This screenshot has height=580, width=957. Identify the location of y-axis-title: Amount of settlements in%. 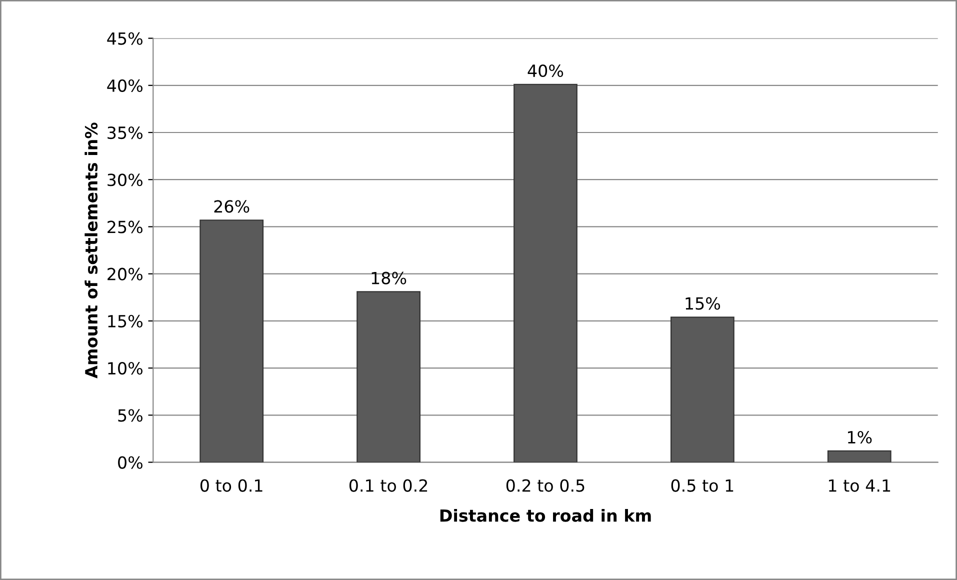
(91, 250).